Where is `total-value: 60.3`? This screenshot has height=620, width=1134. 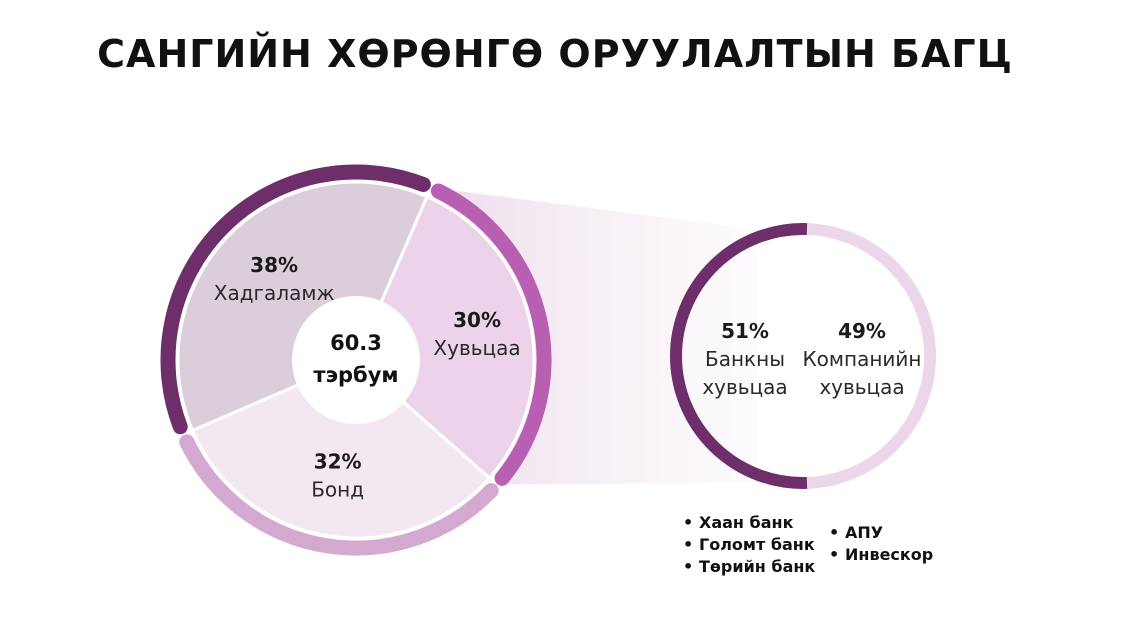
total-value: 60.3 is located at coordinates (356, 343).